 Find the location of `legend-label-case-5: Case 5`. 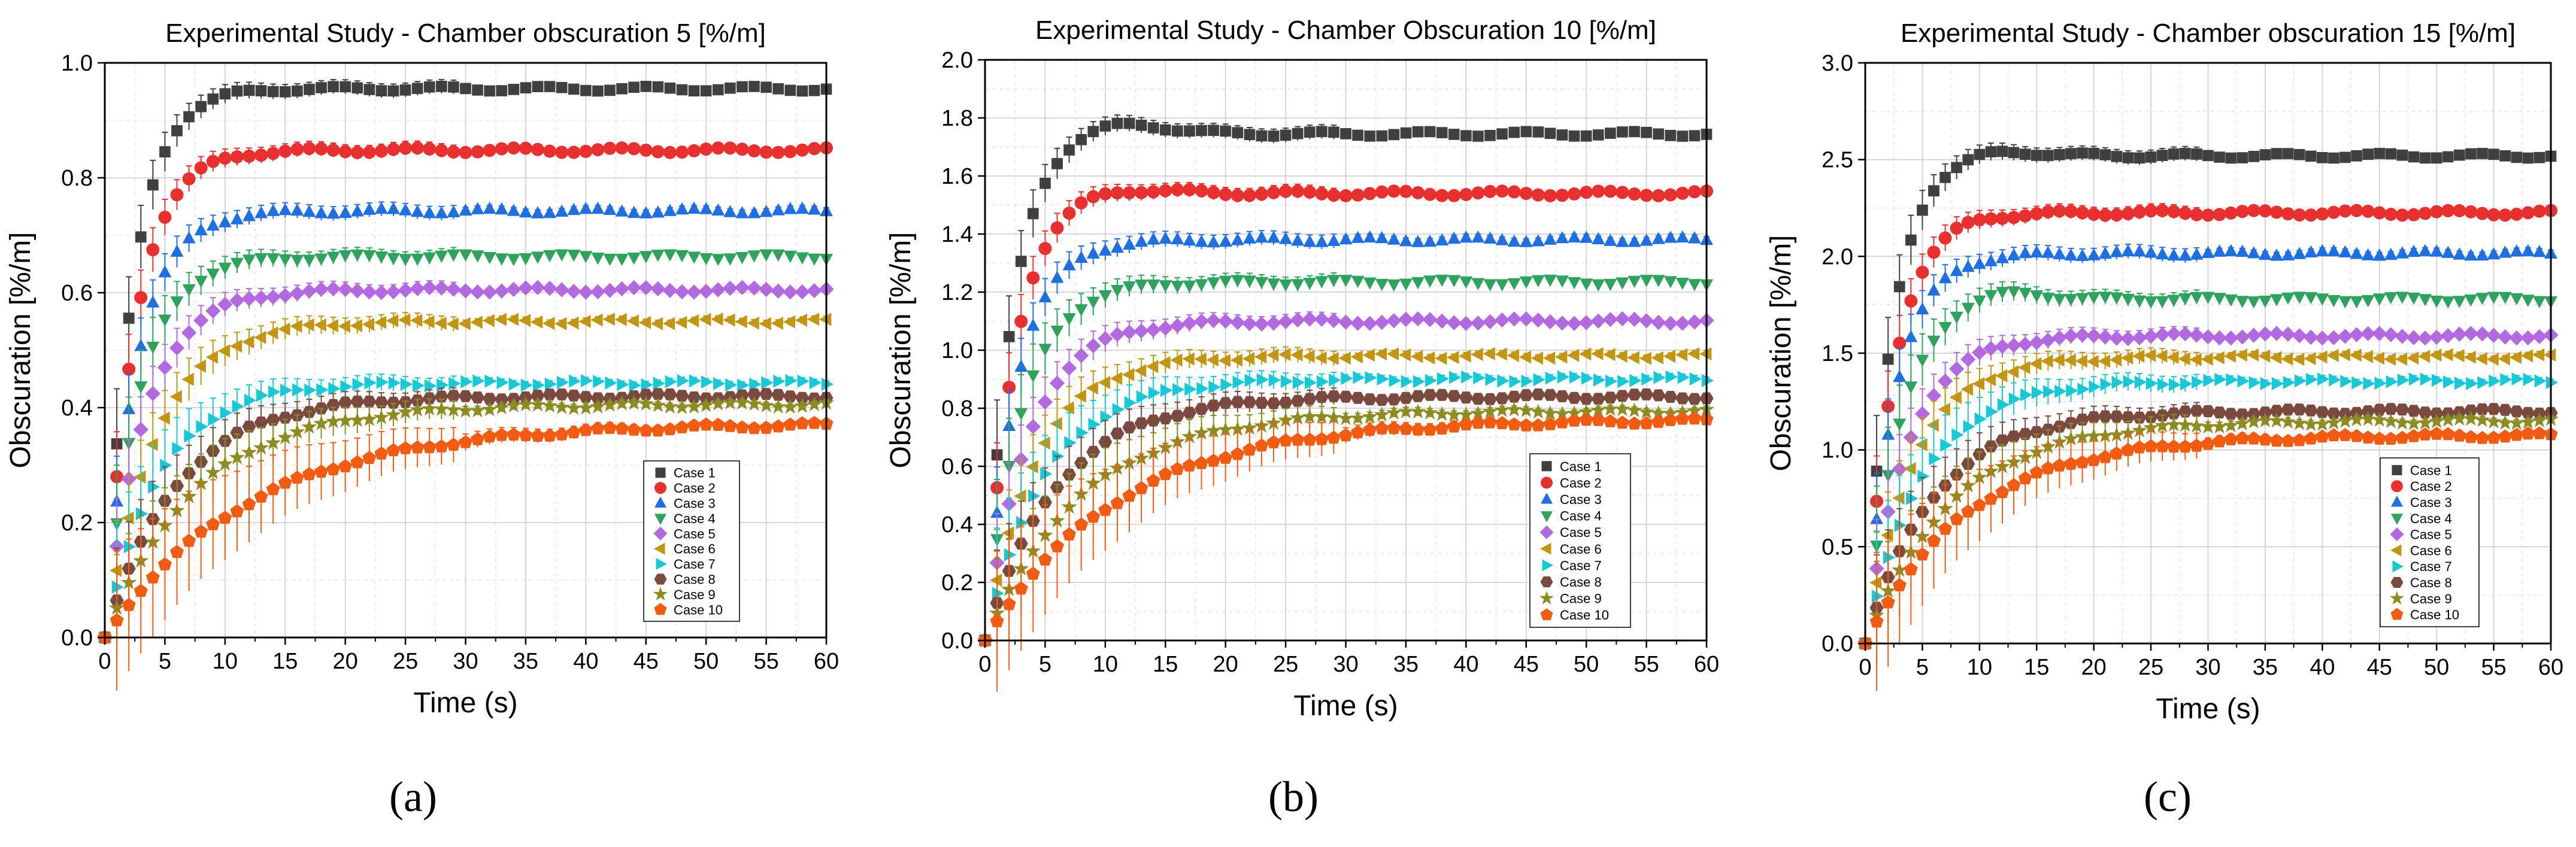

legend-label-case-5: Case 5 is located at coordinates (1581, 532).